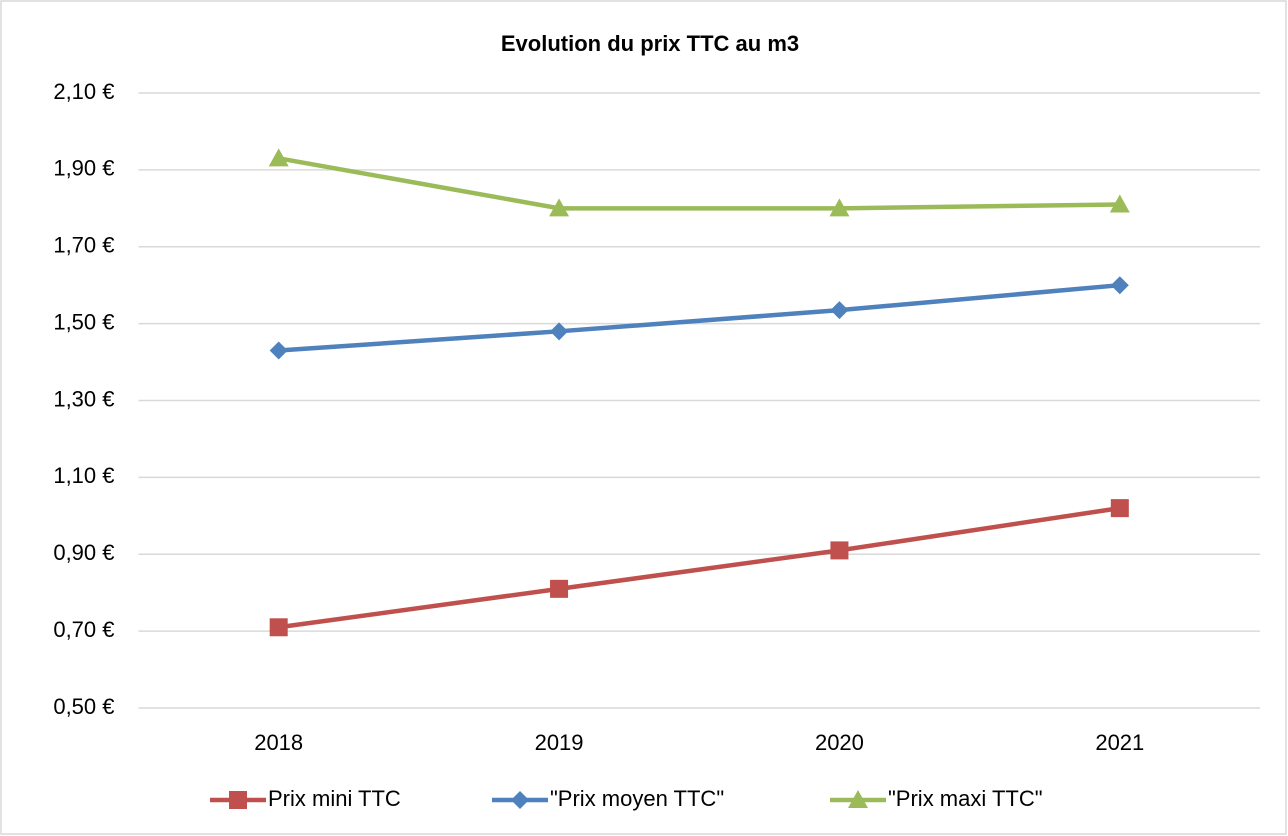  Describe the element at coordinates (965, 798) in the screenshot. I see `legend-label: "Prix maxi TTC"` at that location.